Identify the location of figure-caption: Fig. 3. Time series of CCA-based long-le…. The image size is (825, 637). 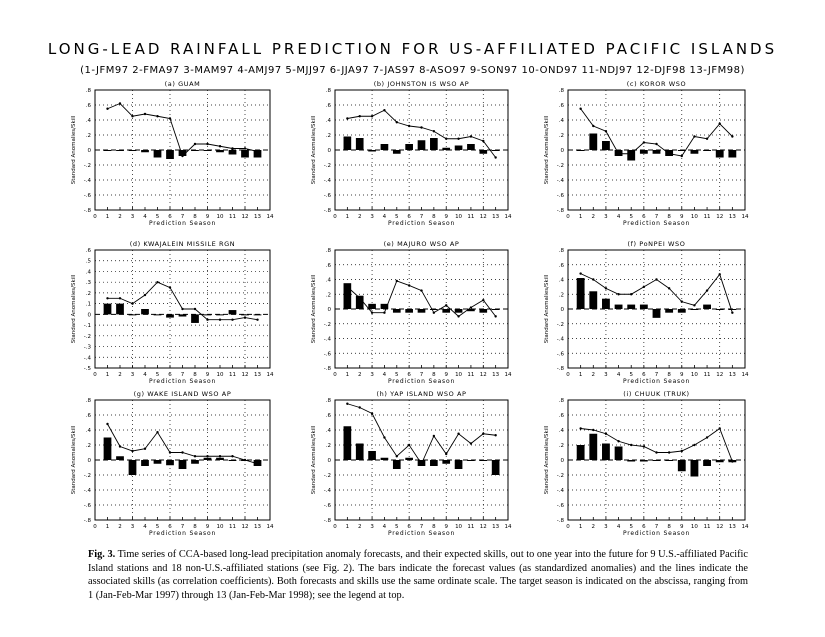
(418, 575).